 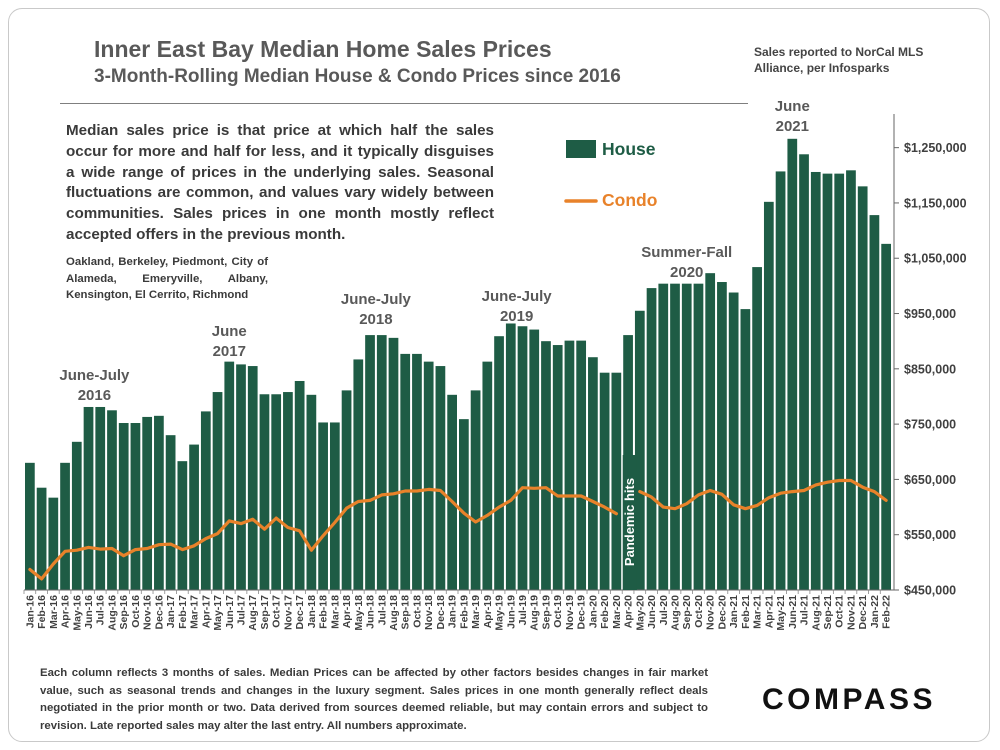 What do you see at coordinates (124, 612) in the screenshot?
I see `x-tick-label: Sep-16` at bounding box center [124, 612].